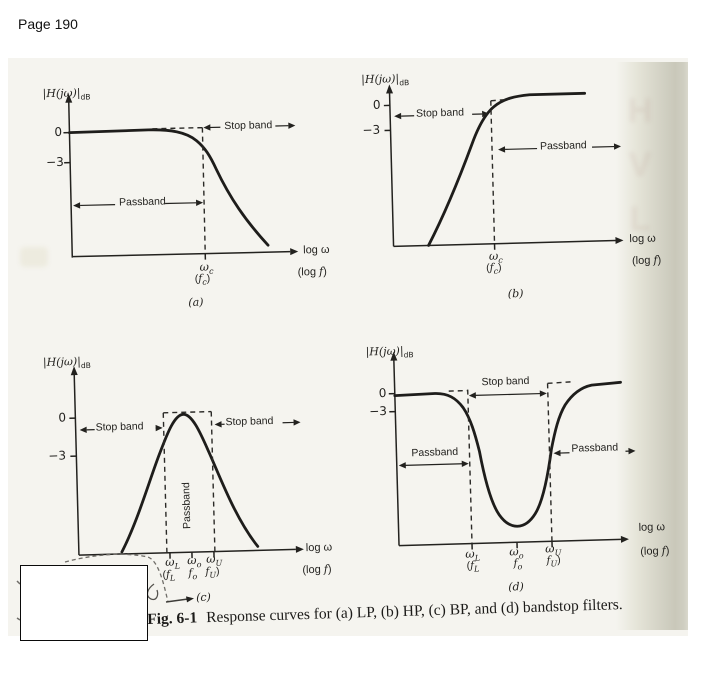 The width and height of the screenshot is (702, 686). I want to click on f-L-label: (fL, so click(473, 566).